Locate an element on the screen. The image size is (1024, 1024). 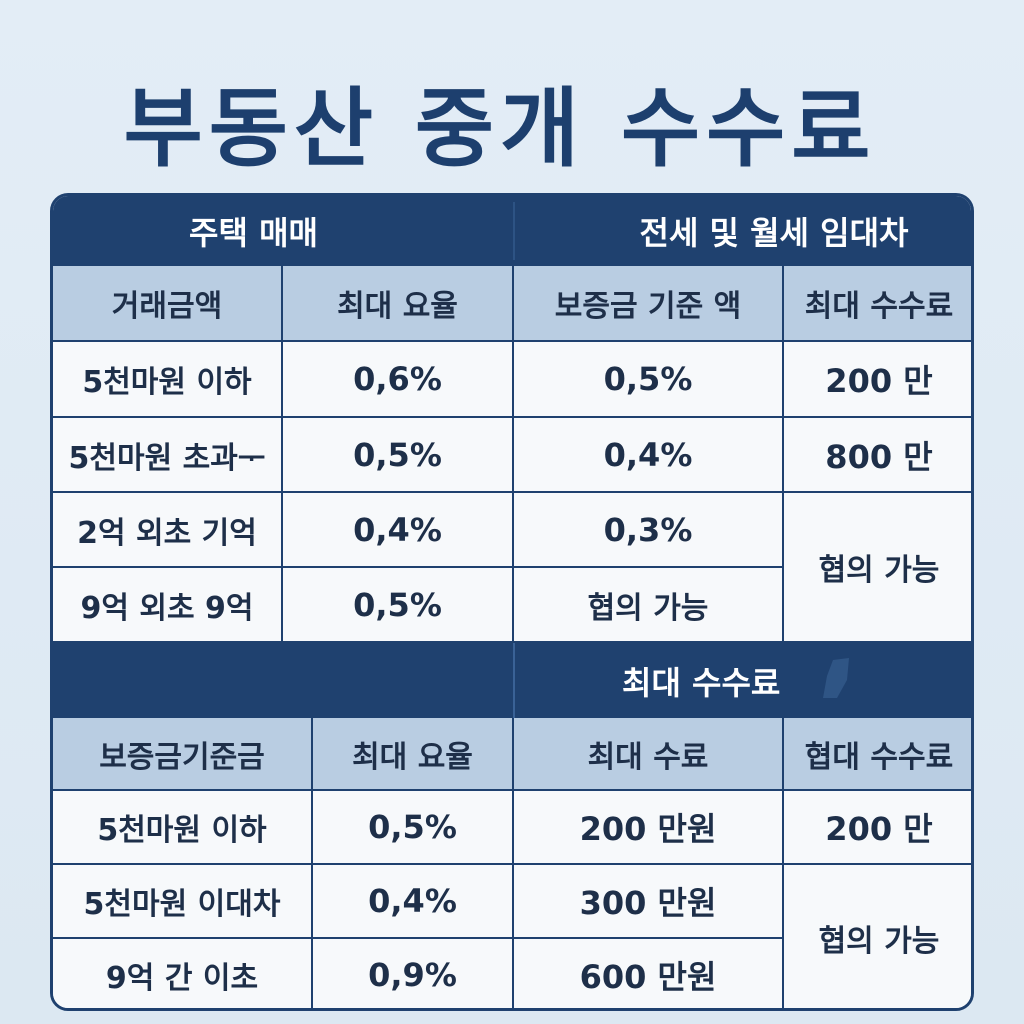
bottom-col-deposit: 보증금기준금 is located at coordinates (183, 754).